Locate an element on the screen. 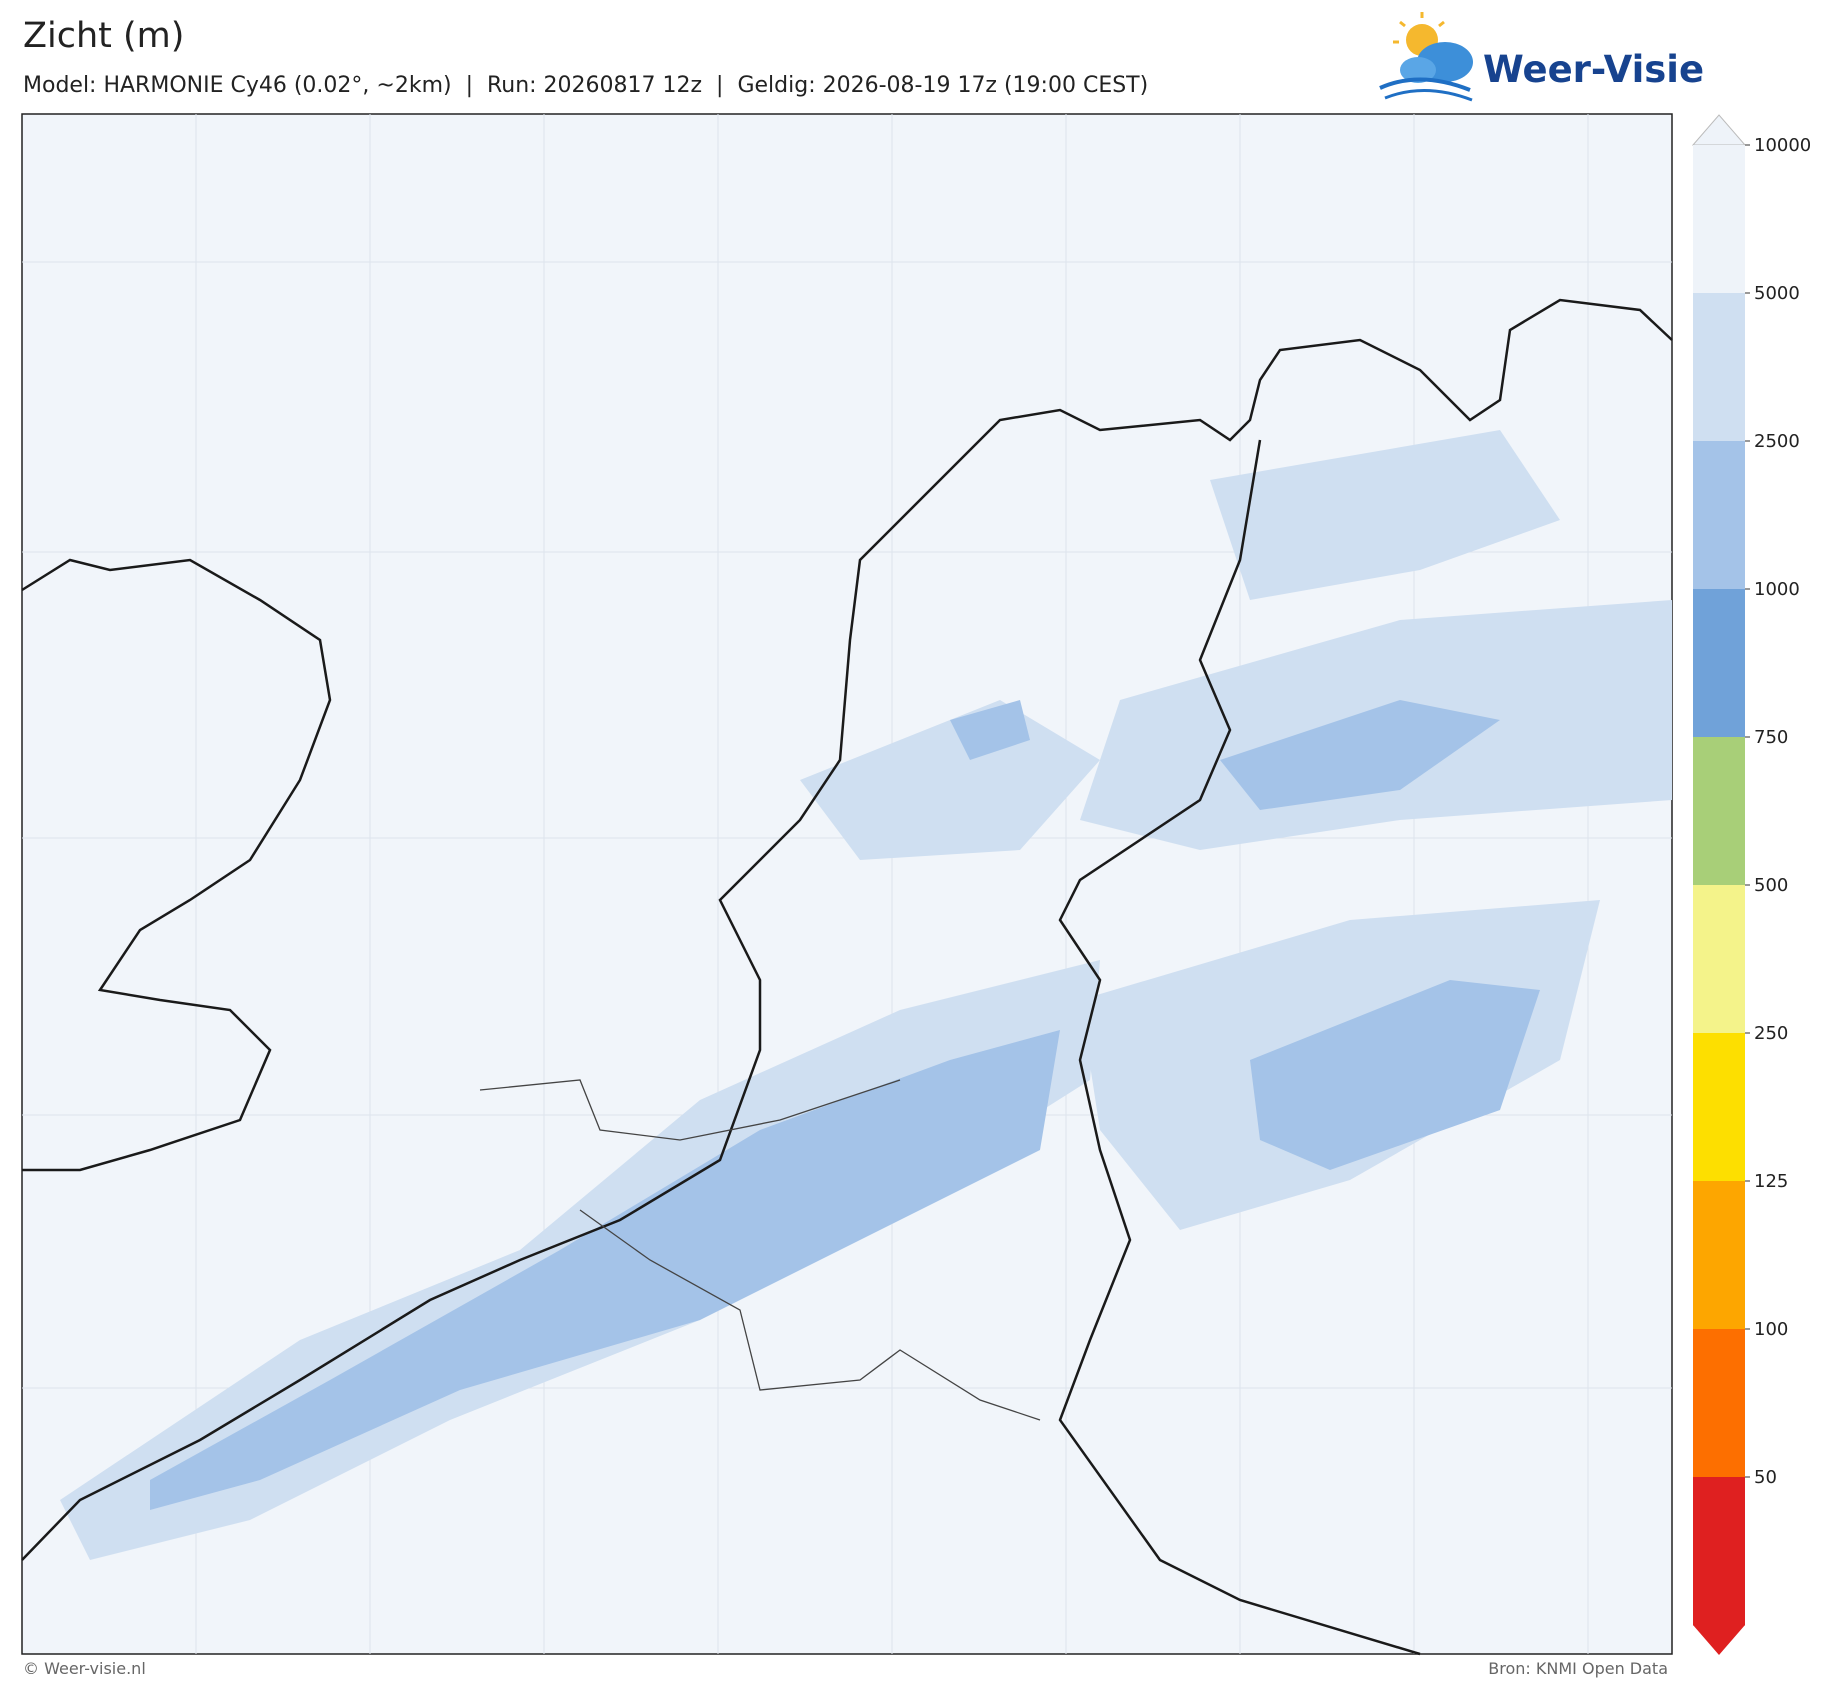 The width and height of the screenshot is (1824, 1685). colorbar: 10000 5000 2500 1000 750 500 250 125 100 50 is located at coordinates (1751, 884).